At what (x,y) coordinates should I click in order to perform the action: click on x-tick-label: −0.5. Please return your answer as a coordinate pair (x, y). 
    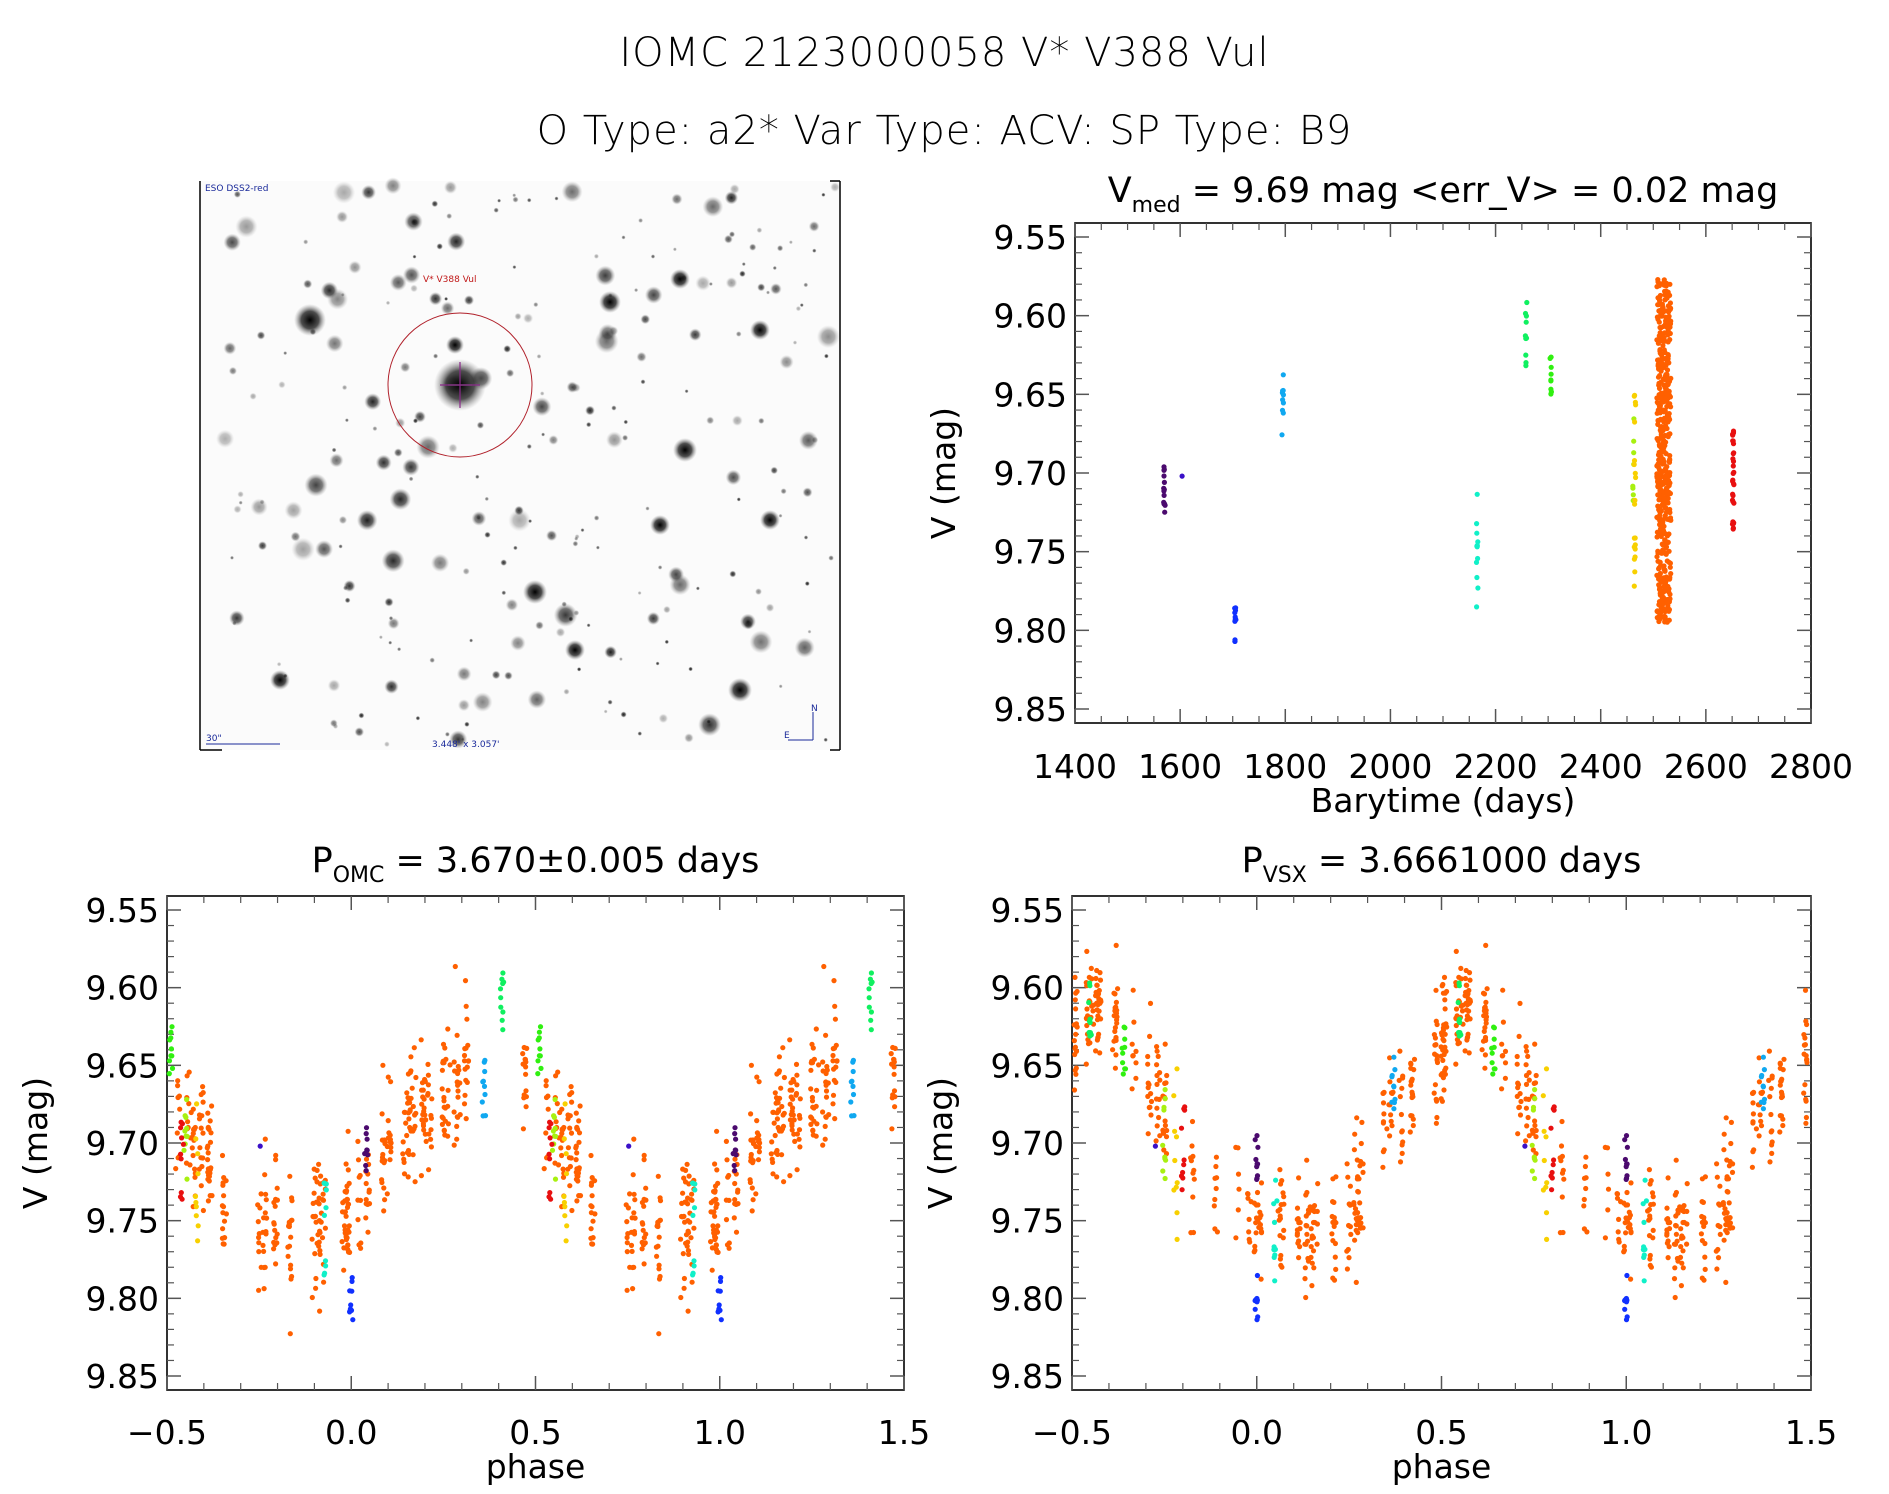
    Looking at the image, I should click on (1072, 1432).